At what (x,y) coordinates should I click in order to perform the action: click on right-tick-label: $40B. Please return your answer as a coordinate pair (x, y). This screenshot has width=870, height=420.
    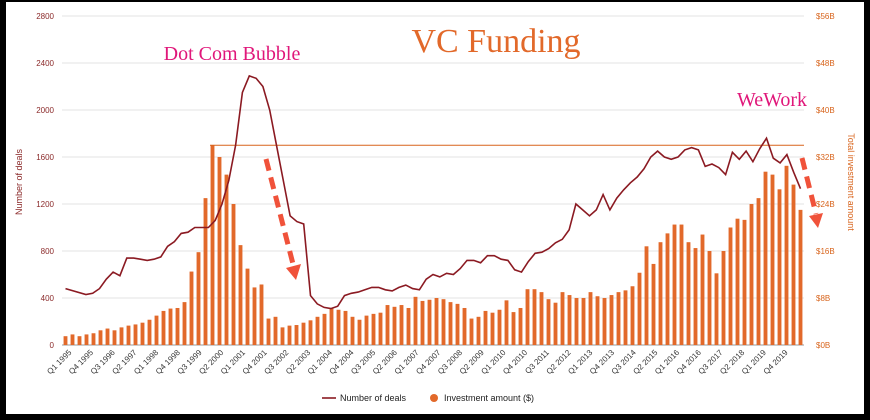
    Looking at the image, I should click on (825, 110).